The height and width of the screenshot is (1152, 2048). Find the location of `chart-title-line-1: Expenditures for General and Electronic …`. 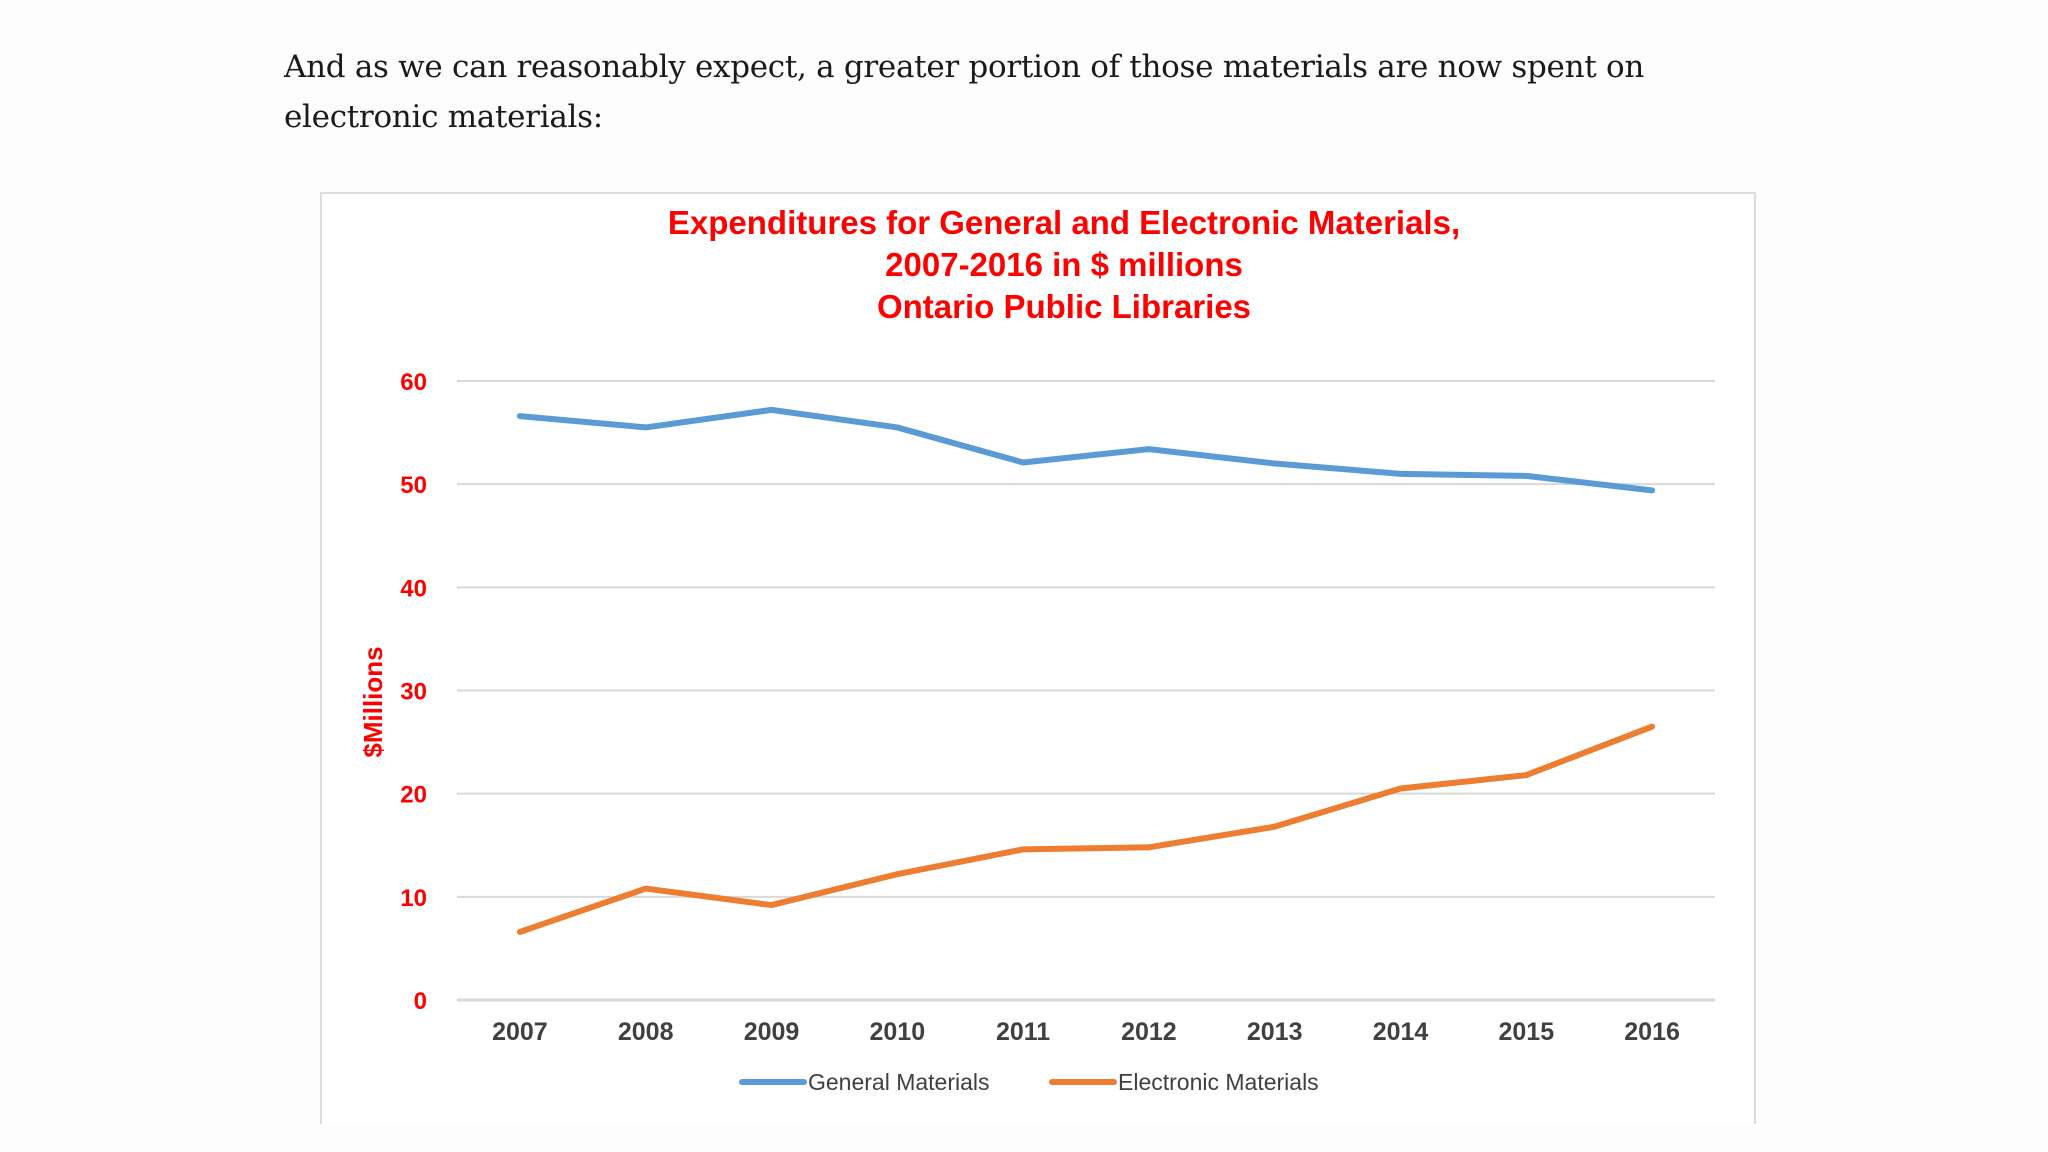

chart-title-line-1: Expenditures for General and Electronic … is located at coordinates (1064, 222).